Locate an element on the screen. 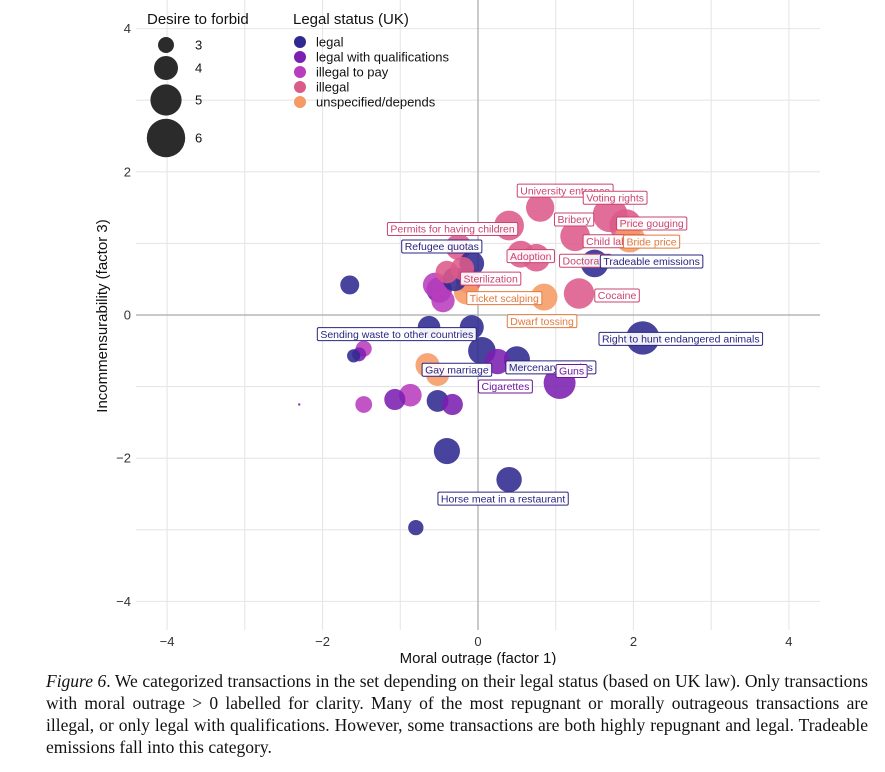 The width and height of the screenshot is (885, 772). svg-text: Refugee quotas is located at coordinates (442, 247).